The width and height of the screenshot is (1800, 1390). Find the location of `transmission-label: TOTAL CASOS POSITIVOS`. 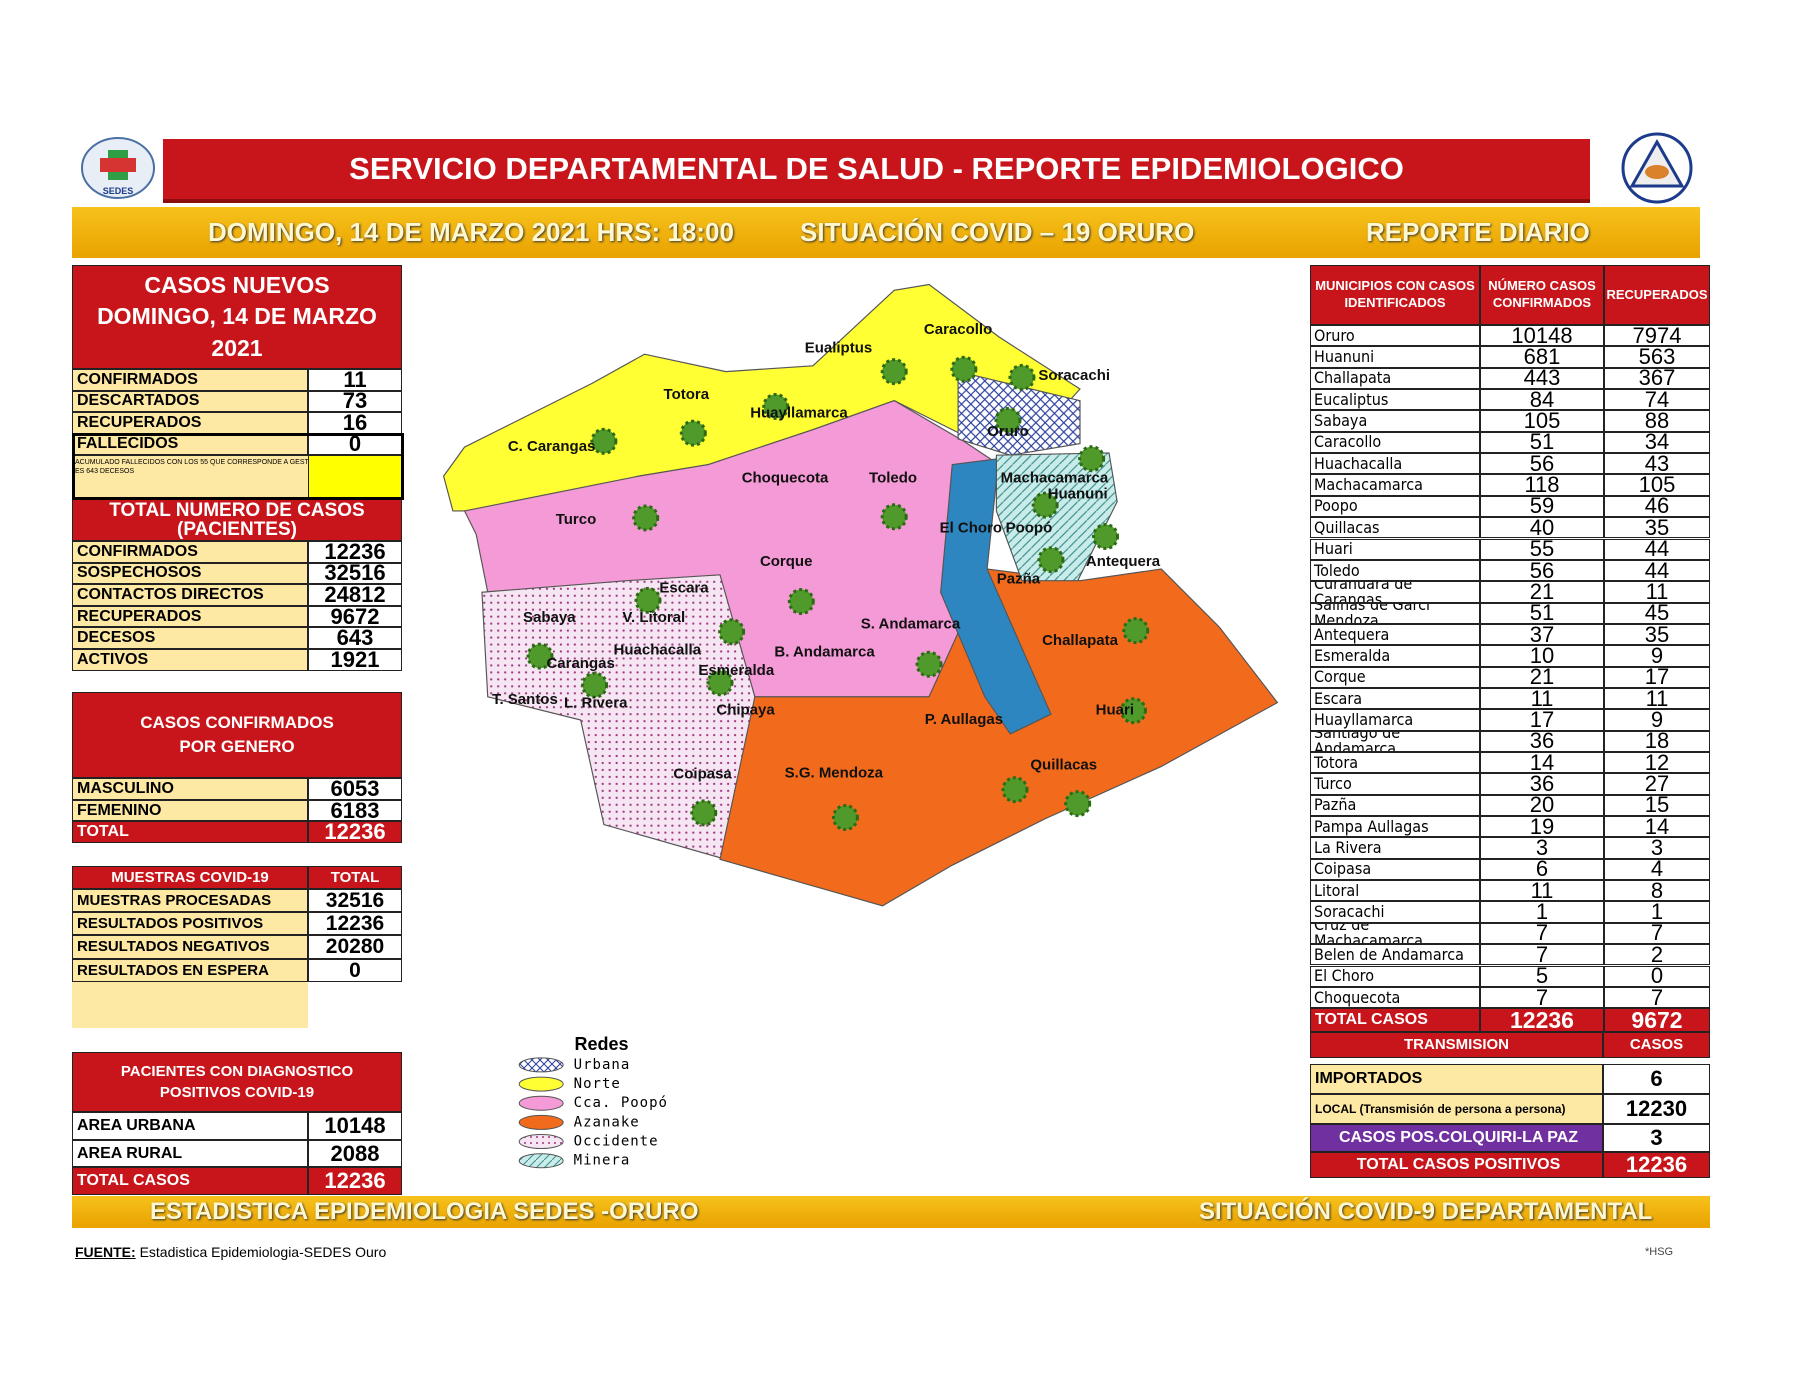

transmission-label: TOTAL CASOS POSITIVOS is located at coordinates (1456, 1165).